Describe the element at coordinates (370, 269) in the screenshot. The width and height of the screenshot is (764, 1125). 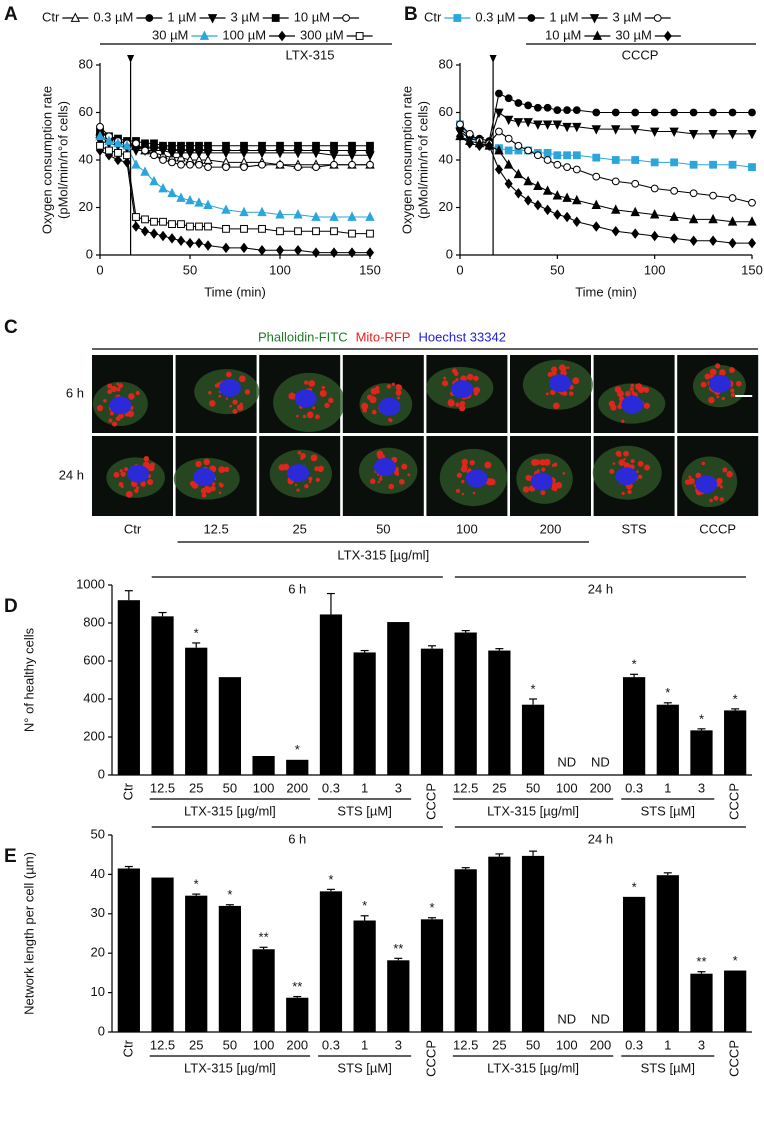
I see `x-tick-label: 150` at that location.